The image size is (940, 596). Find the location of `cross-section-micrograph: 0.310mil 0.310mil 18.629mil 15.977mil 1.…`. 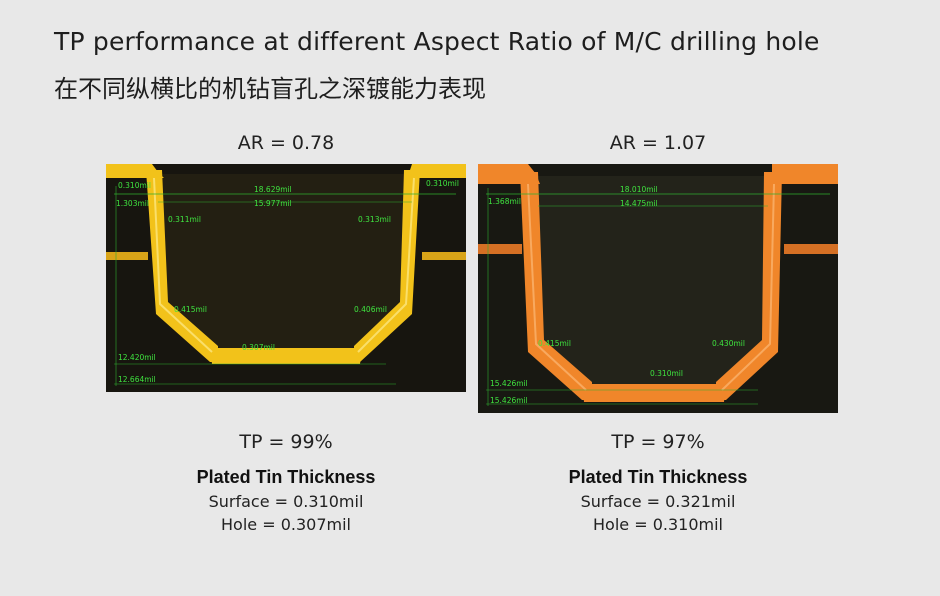

cross-section-micrograph: 0.310mil 0.310mil 18.629mil 15.977mil 1.… is located at coordinates (286, 278).